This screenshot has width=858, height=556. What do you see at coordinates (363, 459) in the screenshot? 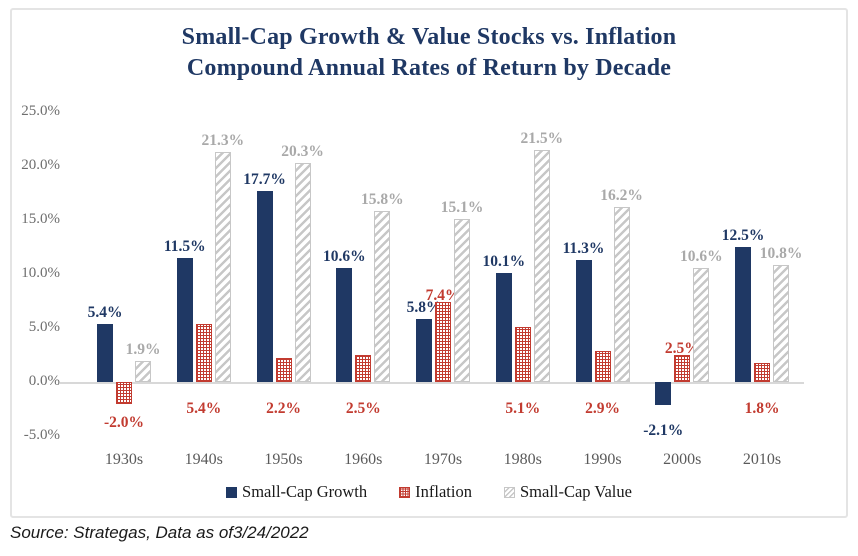
I see `x-axis-label-1960s: 1960s` at bounding box center [363, 459].